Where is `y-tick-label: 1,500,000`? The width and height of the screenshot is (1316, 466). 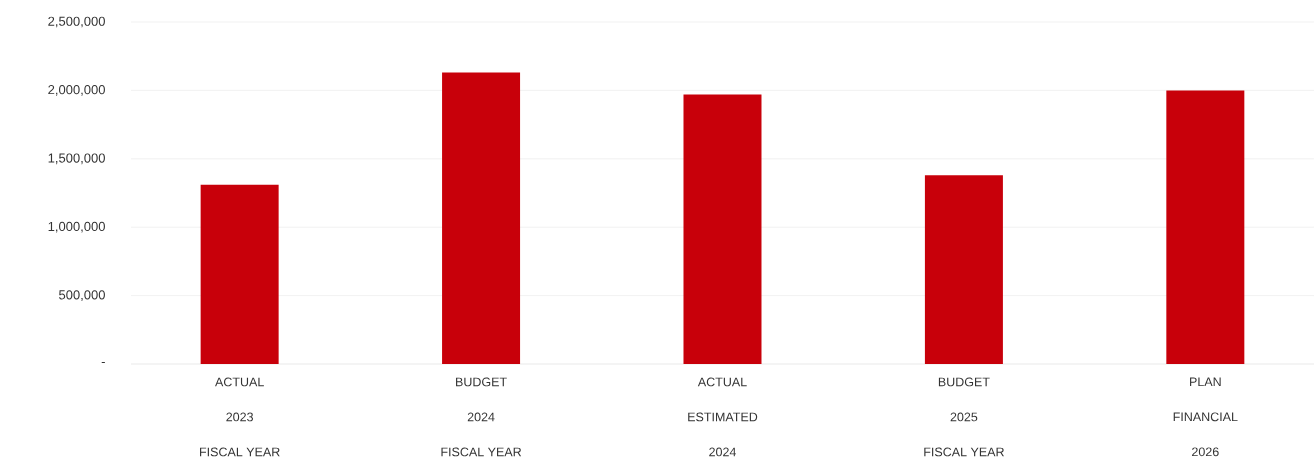
y-tick-label: 1,500,000 is located at coordinates (76, 159).